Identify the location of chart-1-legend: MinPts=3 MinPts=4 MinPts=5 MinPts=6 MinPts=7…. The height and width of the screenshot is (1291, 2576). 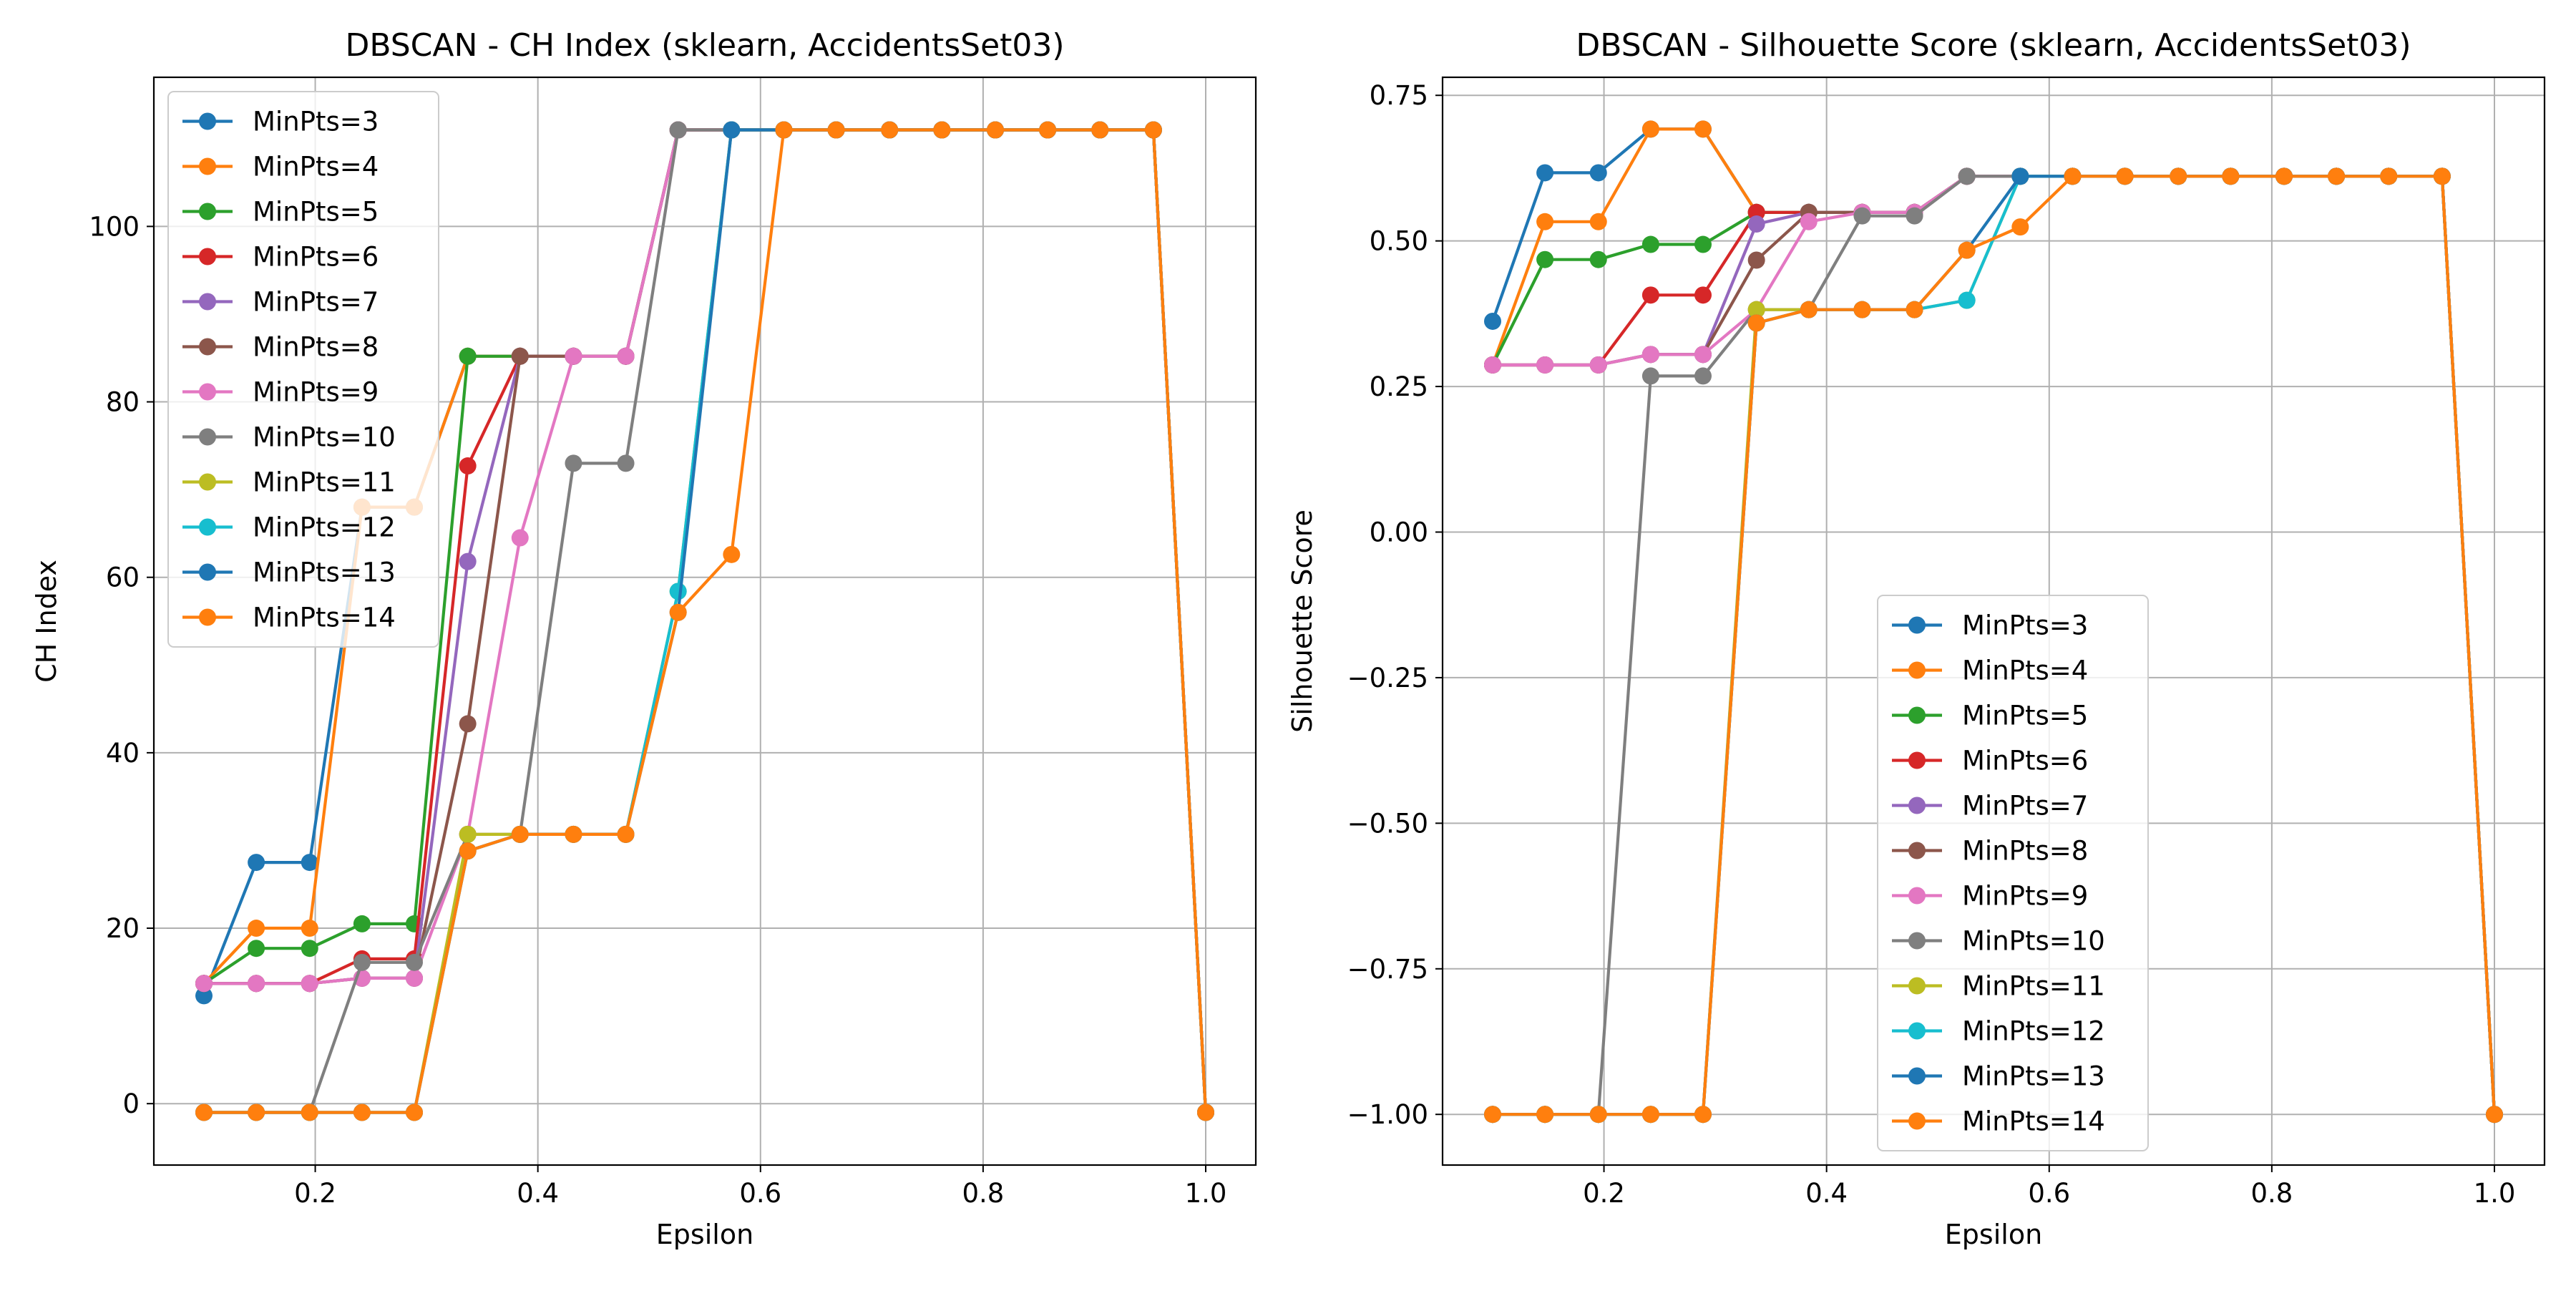
(303, 369).